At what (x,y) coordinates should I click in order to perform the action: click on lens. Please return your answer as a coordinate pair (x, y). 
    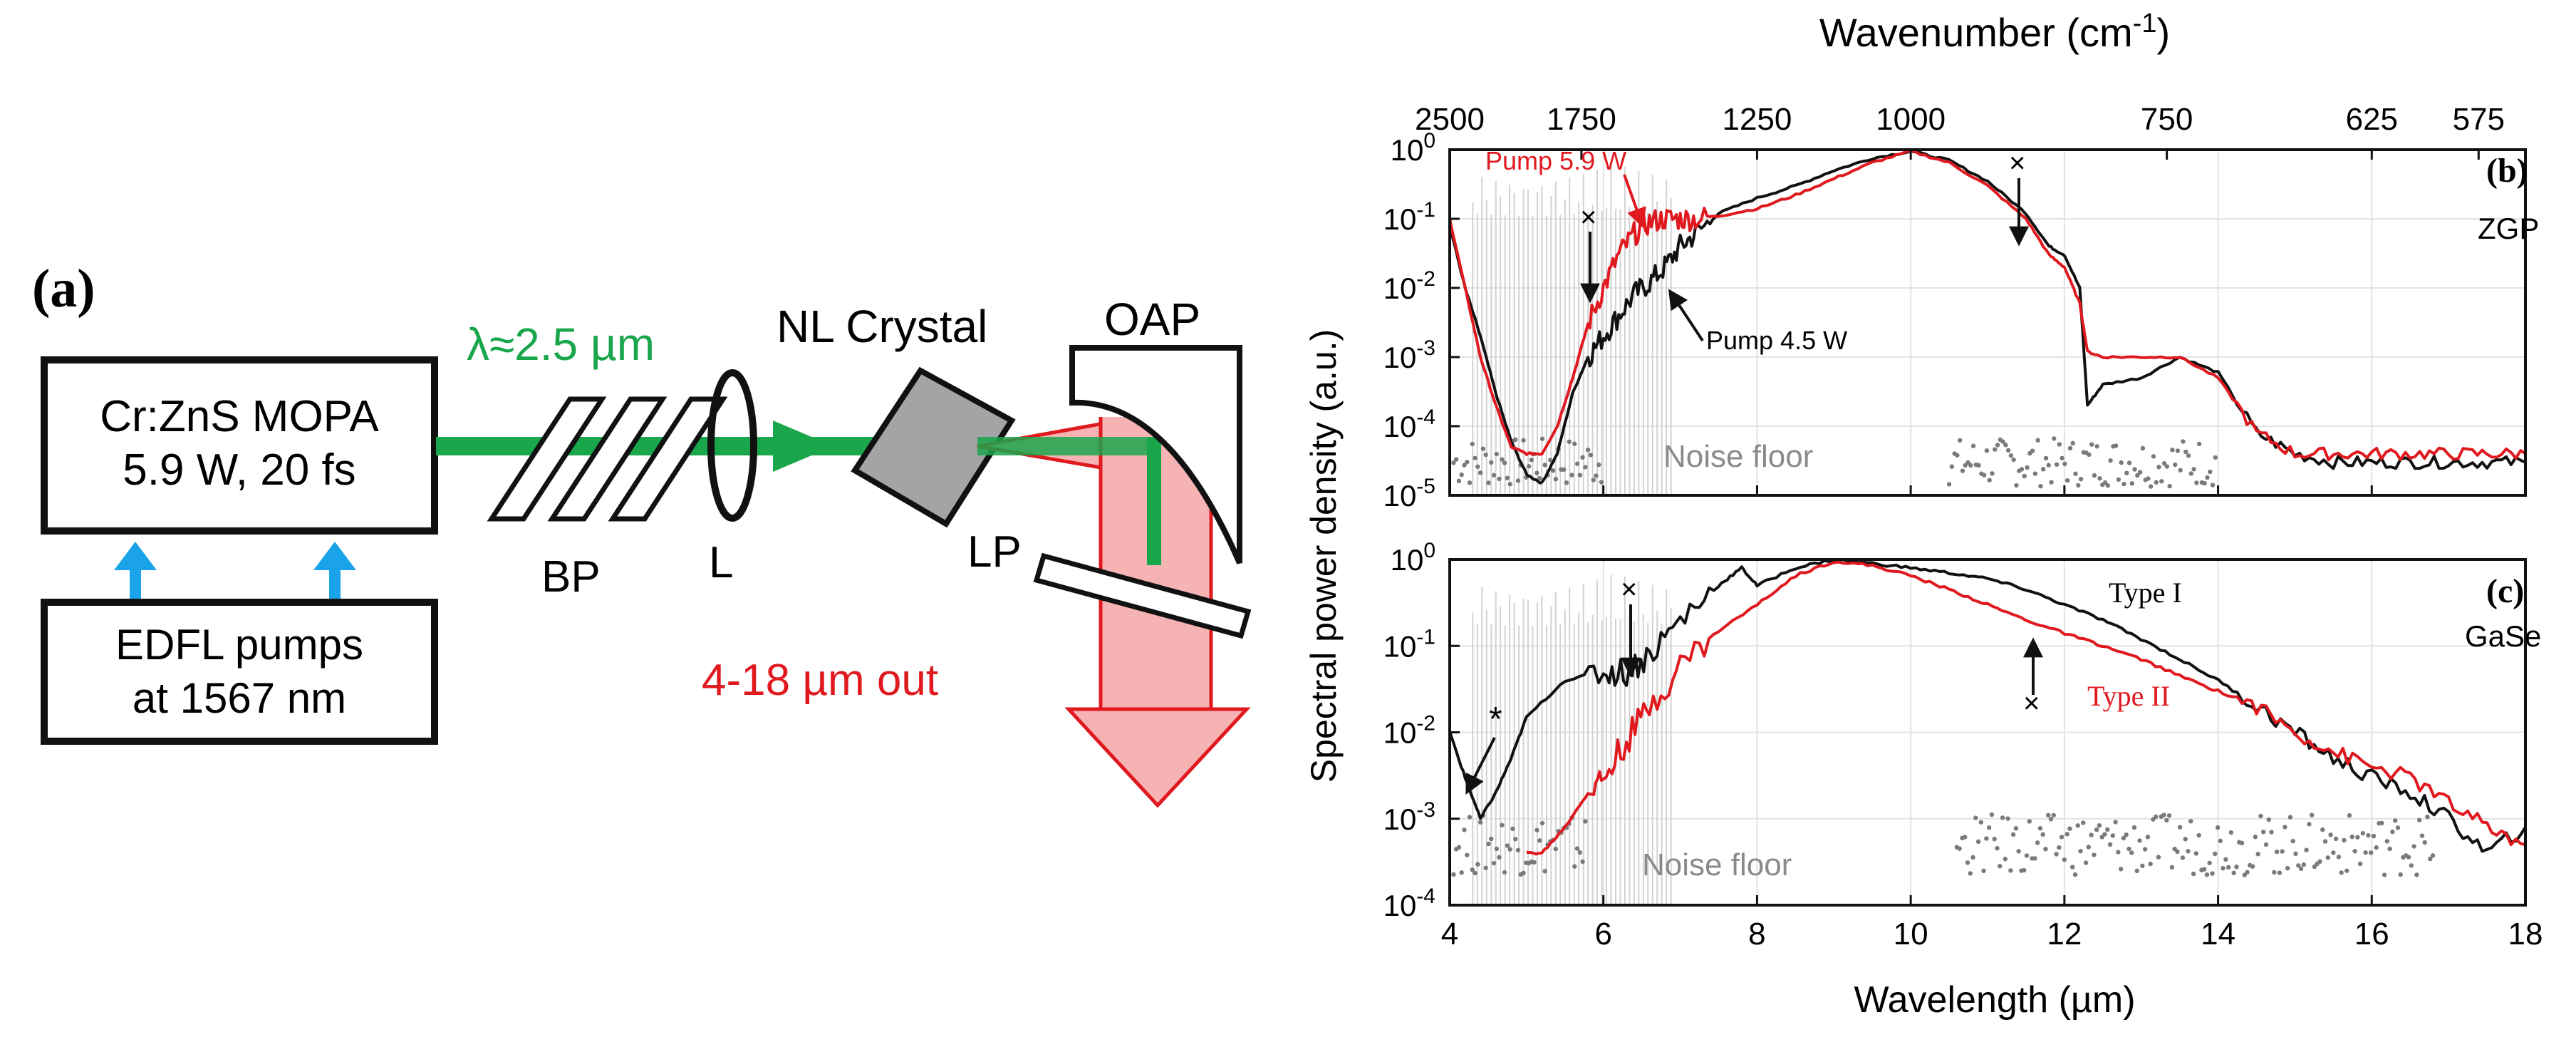
    Looking at the image, I should click on (732, 445).